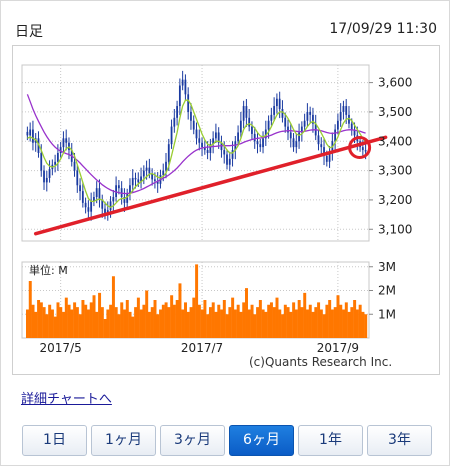  Describe the element at coordinates (387, 314) in the screenshot. I see `volume-tick-label: 1M` at that location.